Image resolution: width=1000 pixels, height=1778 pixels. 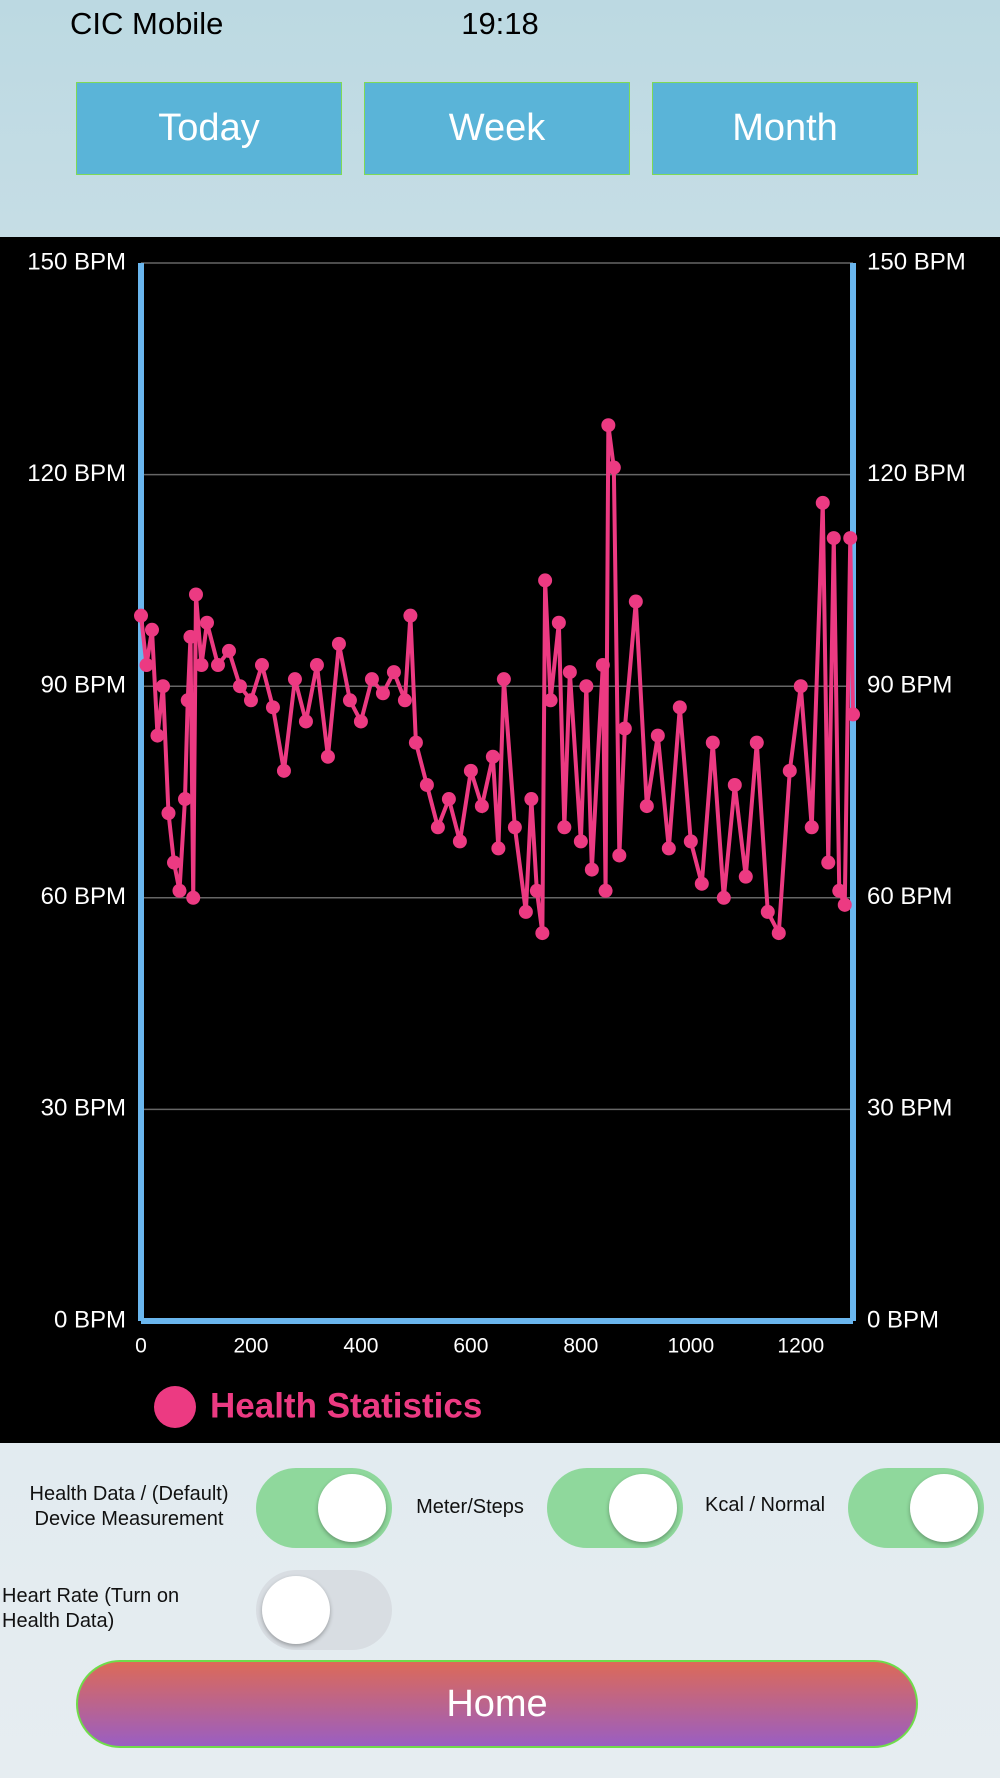 What do you see at coordinates (76, 261) in the screenshot?
I see `y-tick-label: 150 BPM` at bounding box center [76, 261].